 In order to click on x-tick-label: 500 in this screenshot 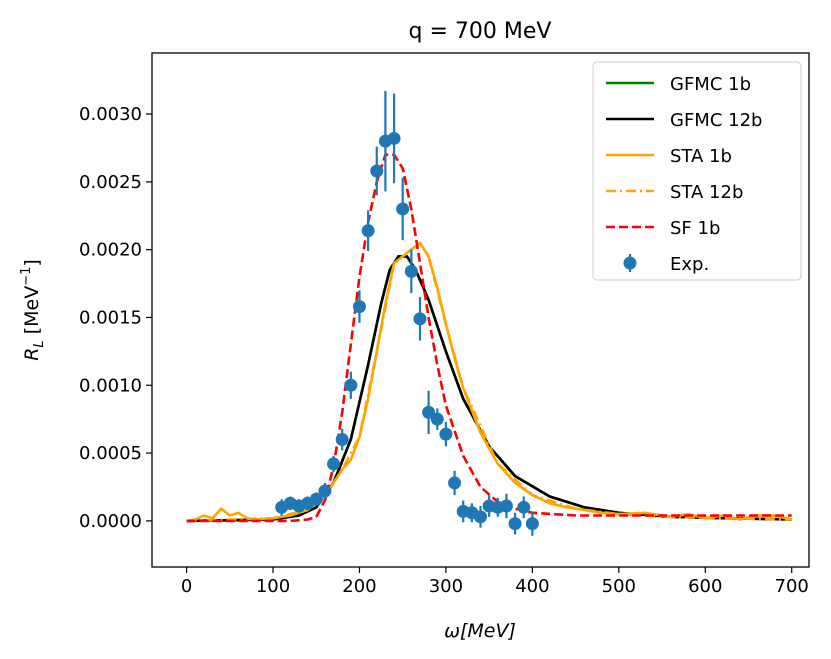, I will do `click(619, 586)`.